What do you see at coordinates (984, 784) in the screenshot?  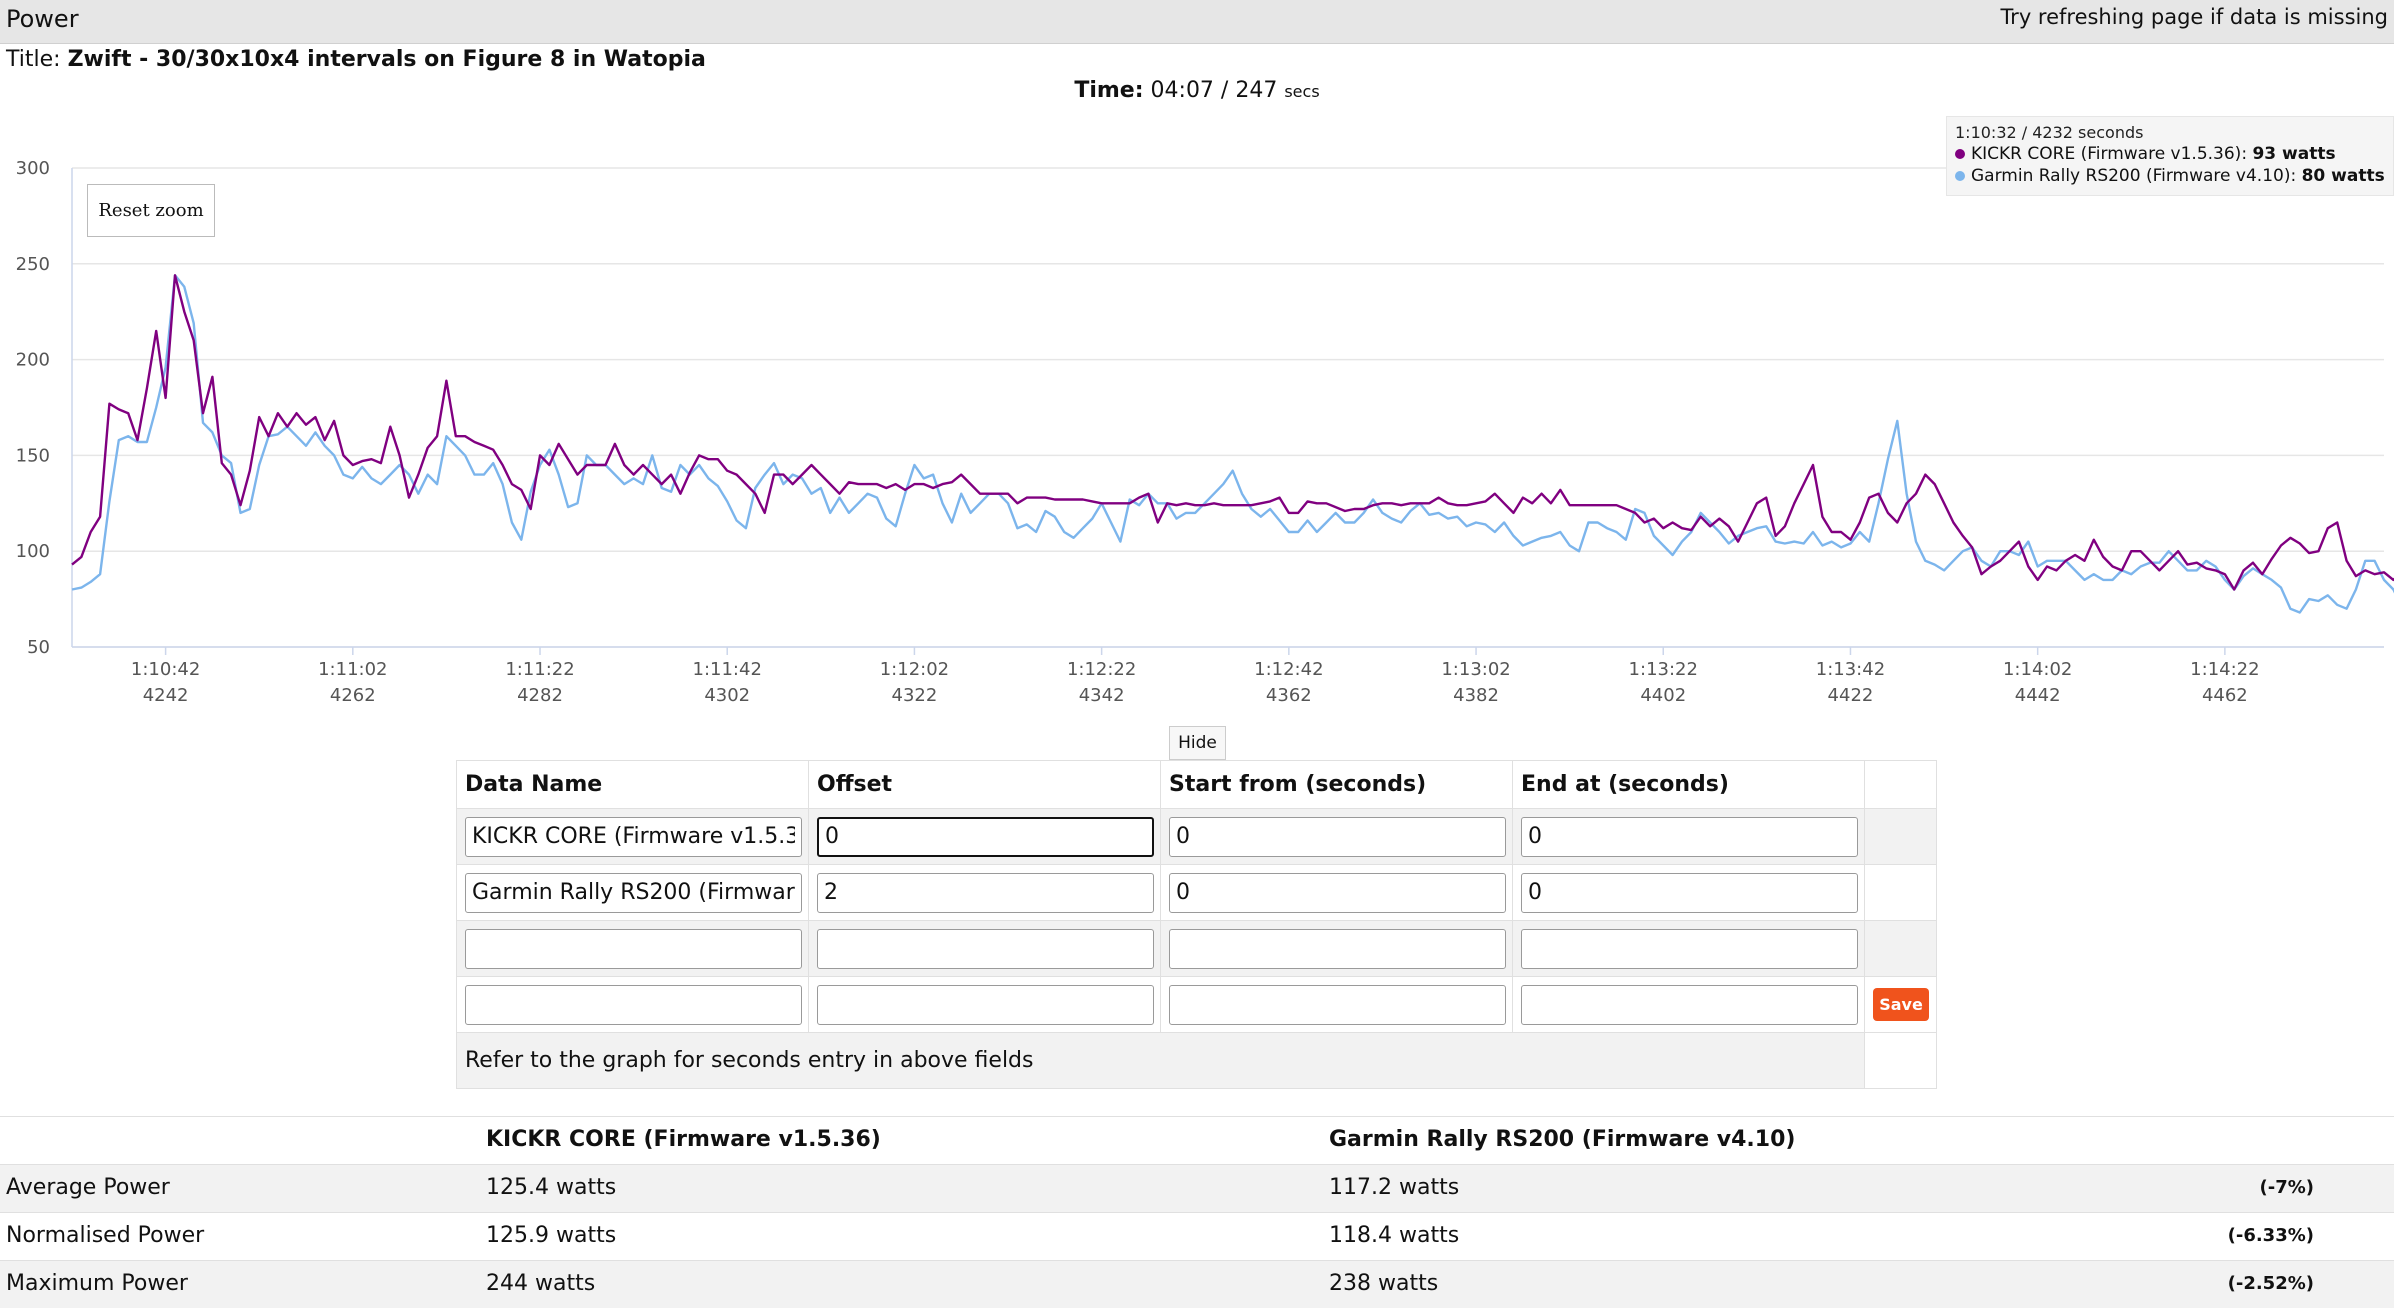 I see `header-offset: Offset` at bounding box center [984, 784].